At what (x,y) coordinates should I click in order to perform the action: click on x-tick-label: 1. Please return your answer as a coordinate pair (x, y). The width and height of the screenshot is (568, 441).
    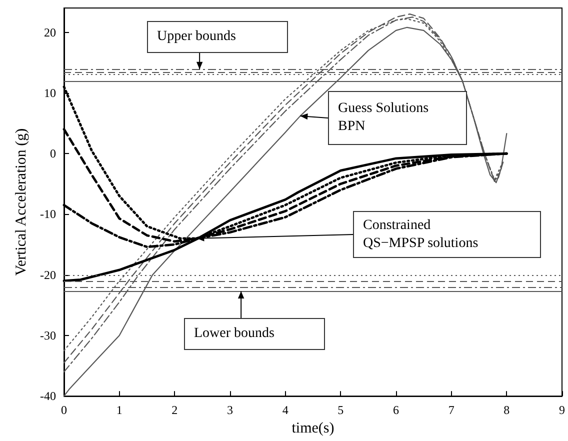
    Looking at the image, I should click on (119, 410).